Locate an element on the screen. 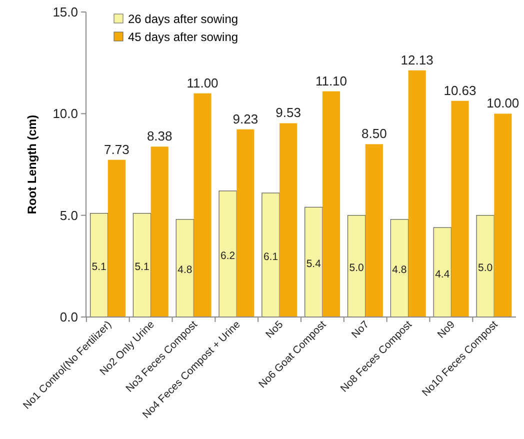 Image resolution: width=524 pixels, height=439 pixels. data-label: 4.4 is located at coordinates (442, 274).